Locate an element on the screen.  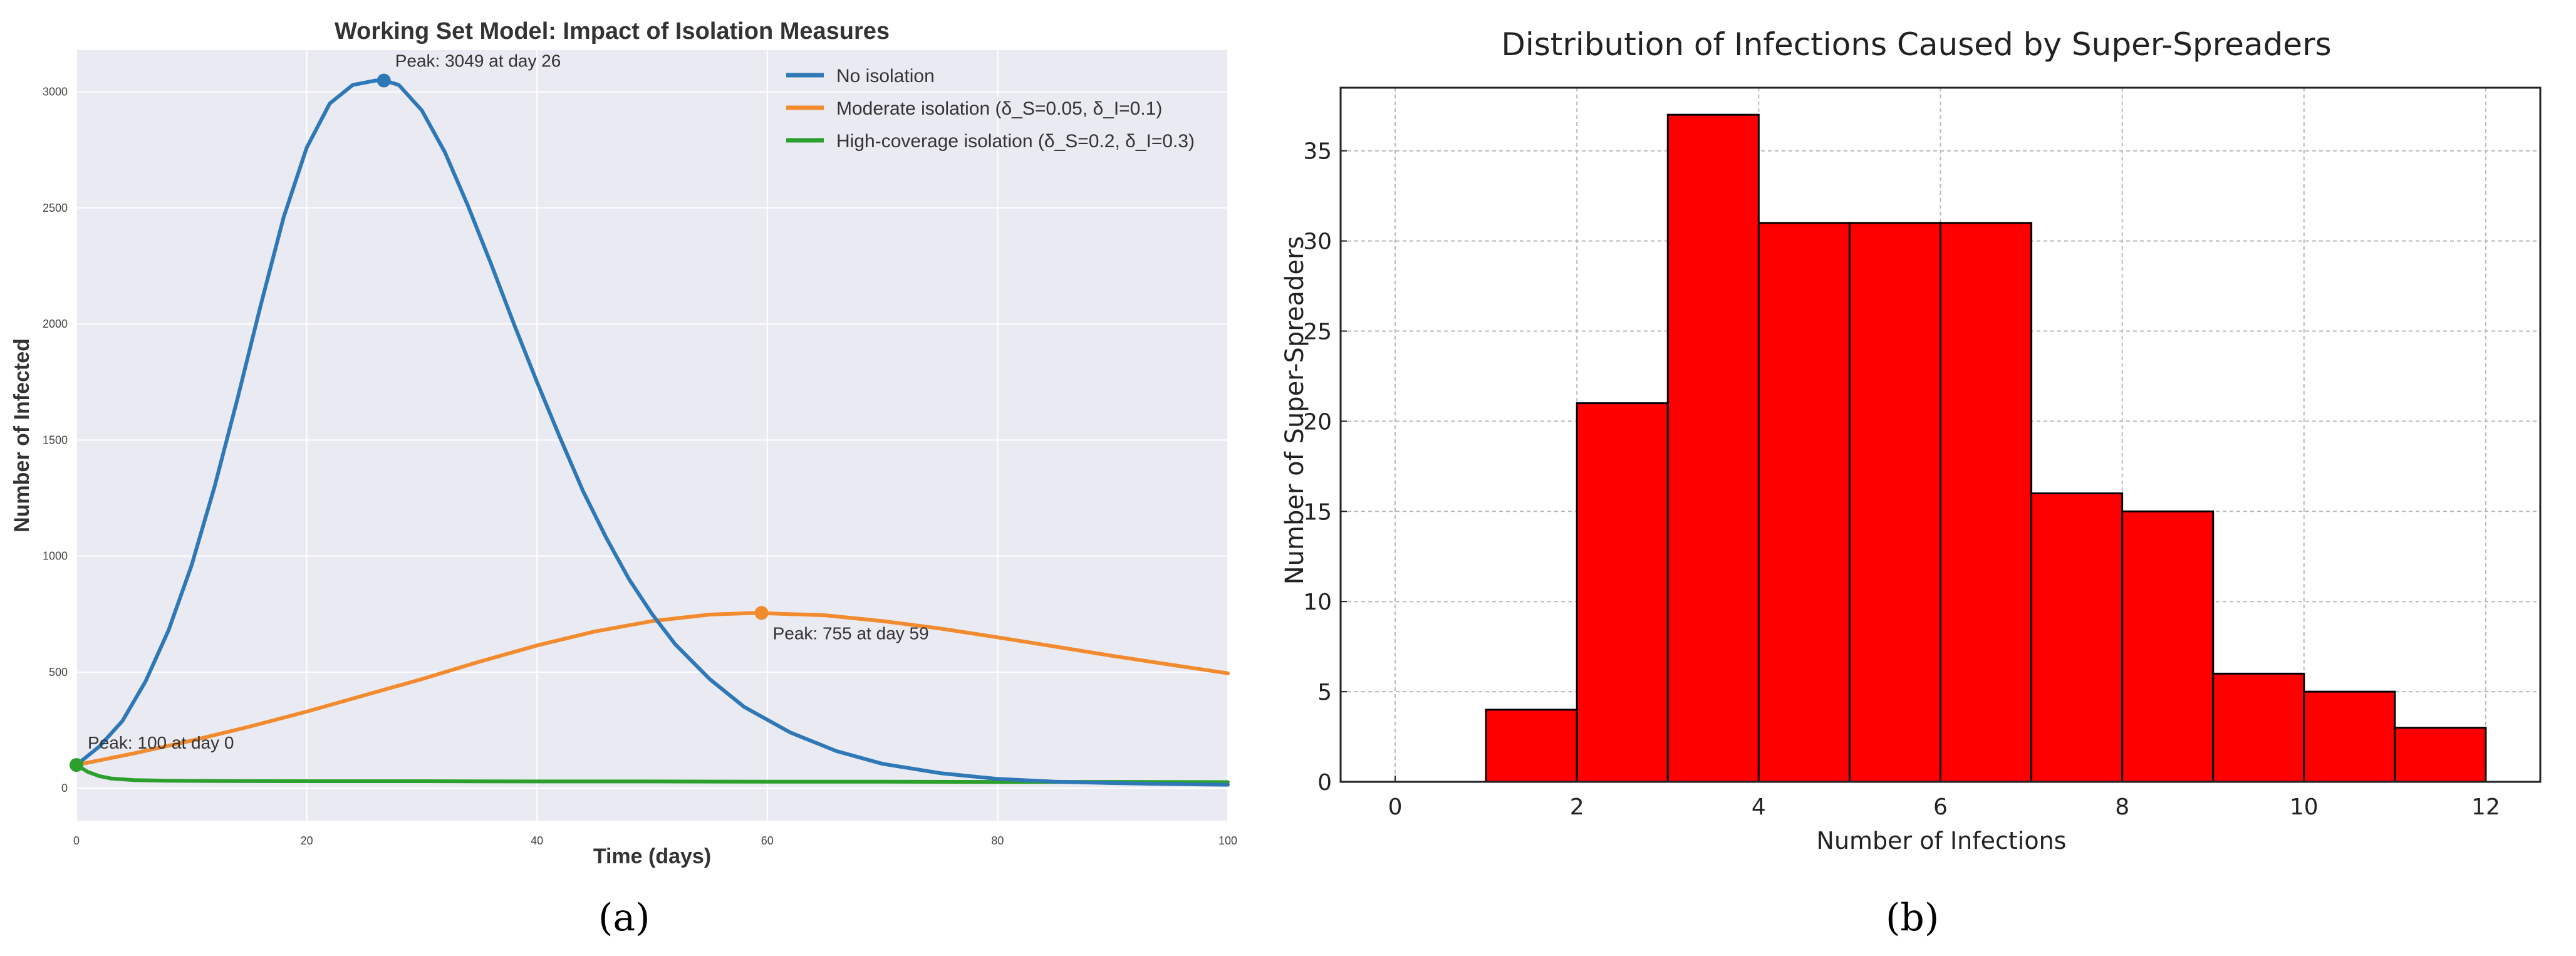
chart-b-xtick-label: 8 is located at coordinates (2122, 807).